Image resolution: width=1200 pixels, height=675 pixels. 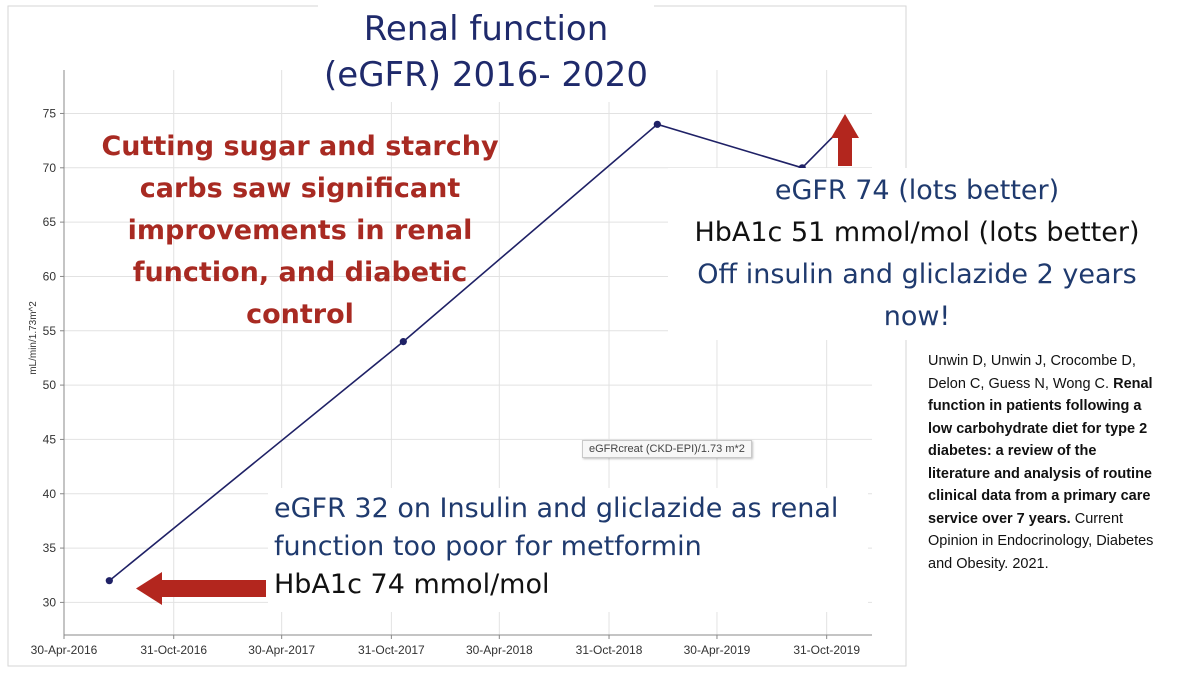 I want to click on y-tick-label: 50, so click(x=50, y=385).